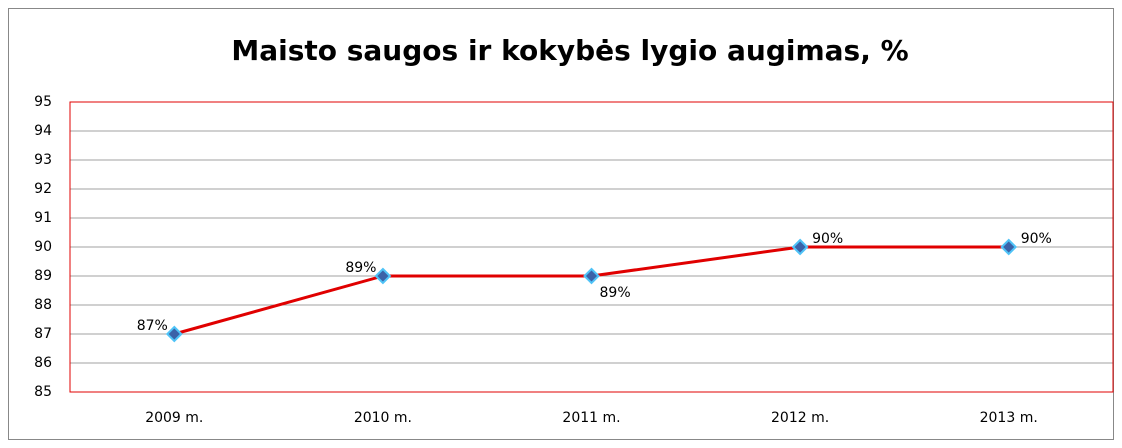 The width and height of the screenshot is (1122, 448). I want to click on y-tick-label: 86, so click(43, 363).